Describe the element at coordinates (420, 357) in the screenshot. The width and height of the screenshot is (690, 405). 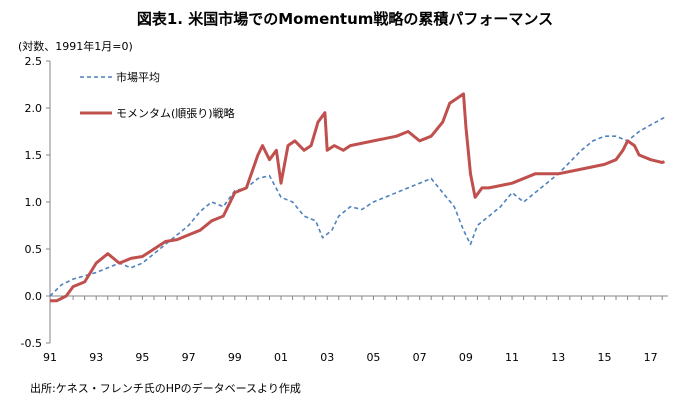
I see `x-tick-label: 07` at that location.